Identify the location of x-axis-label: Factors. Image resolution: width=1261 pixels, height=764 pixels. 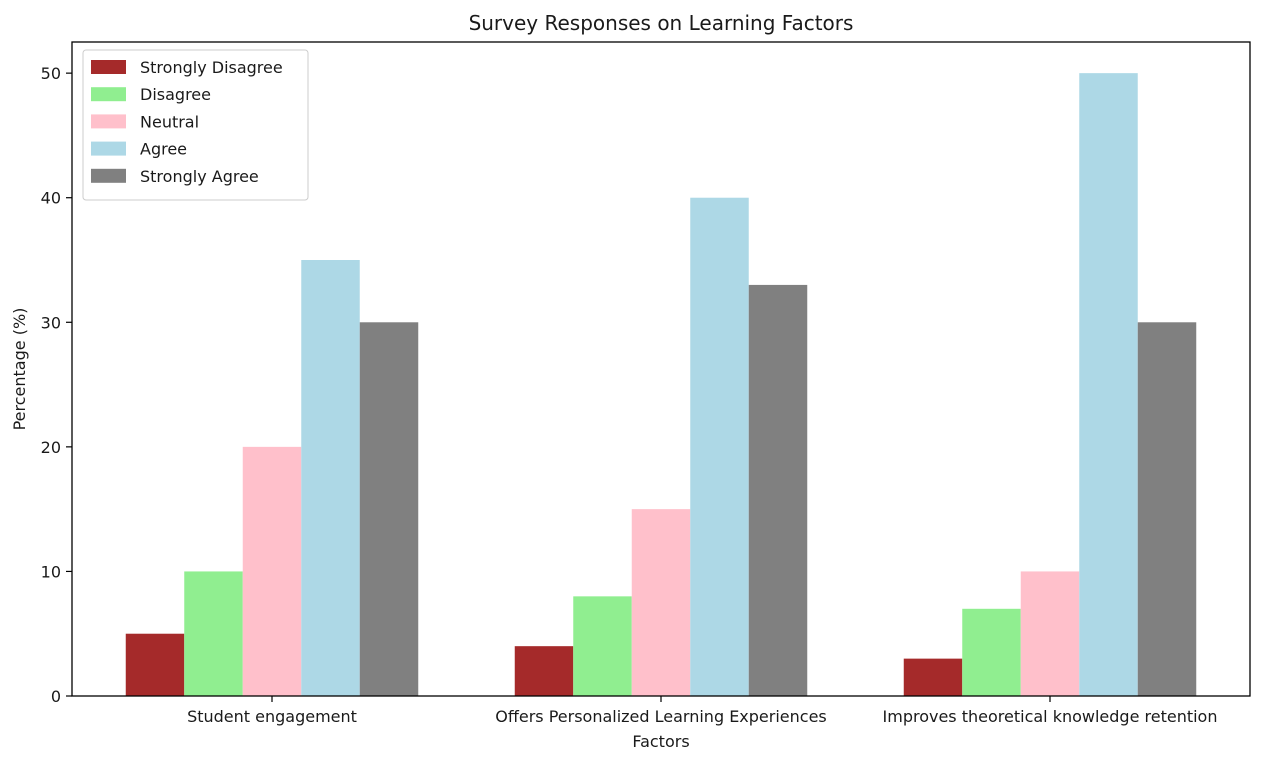
(660, 741).